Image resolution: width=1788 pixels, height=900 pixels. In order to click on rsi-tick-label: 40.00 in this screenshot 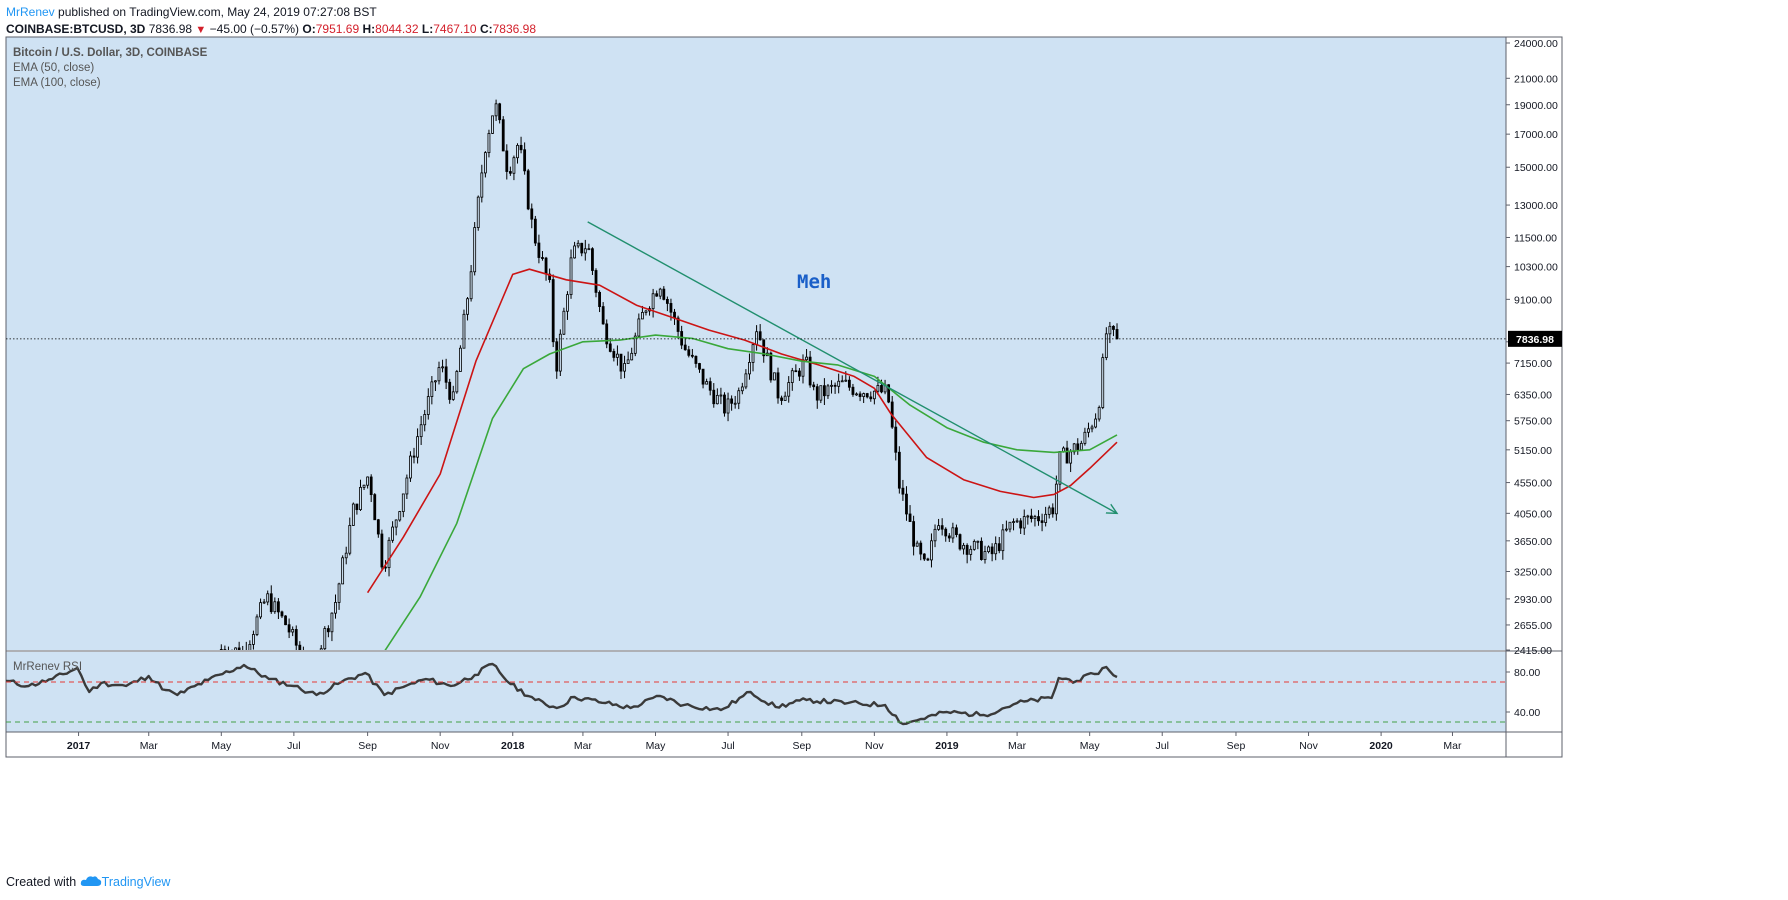, I will do `click(1527, 713)`.